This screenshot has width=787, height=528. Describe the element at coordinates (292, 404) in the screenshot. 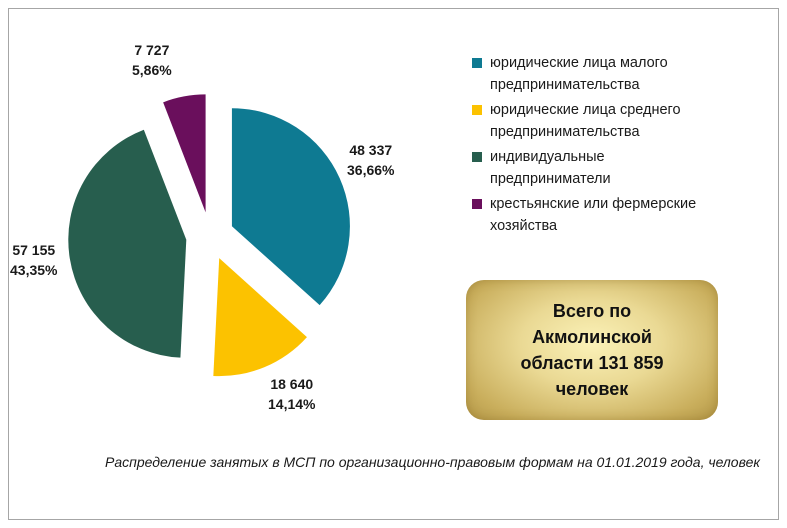

I see `data-label-medium-business-percent: 14,14%` at that location.